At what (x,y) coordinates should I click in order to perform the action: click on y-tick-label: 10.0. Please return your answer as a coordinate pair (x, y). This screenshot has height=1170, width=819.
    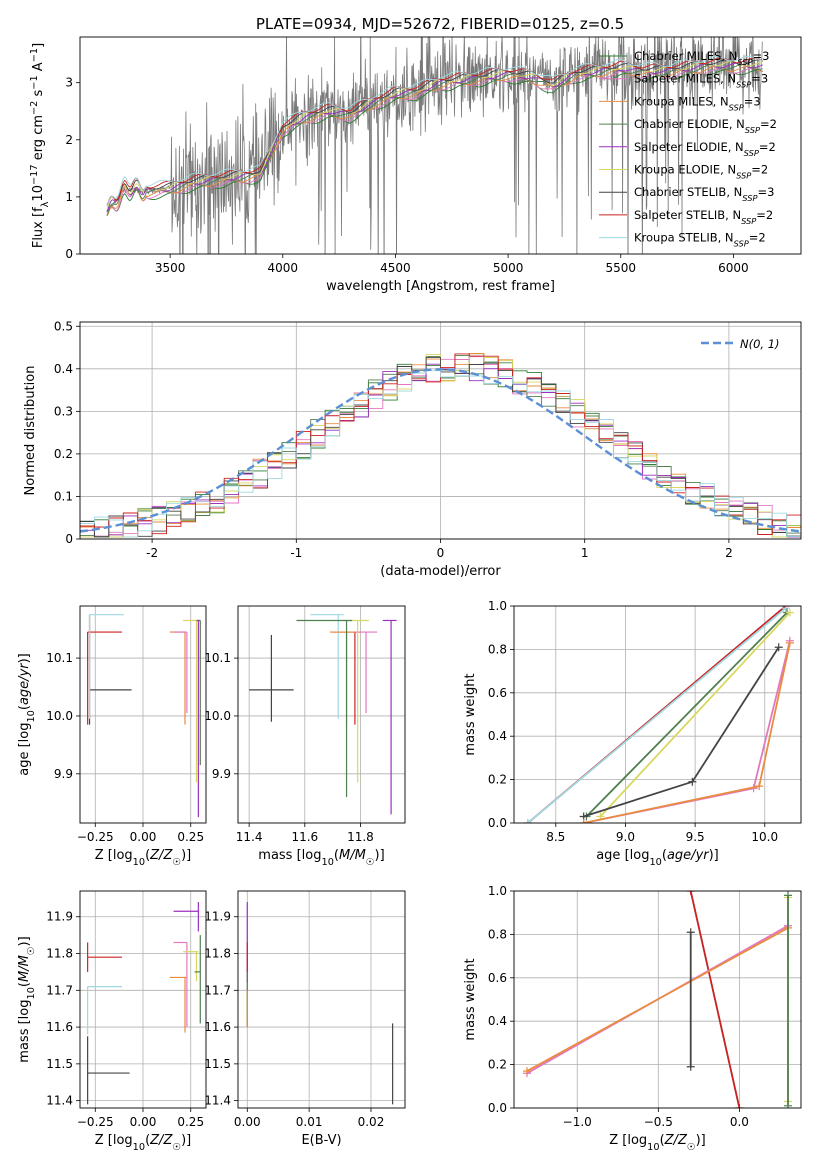
    Looking at the image, I should click on (217, 716).